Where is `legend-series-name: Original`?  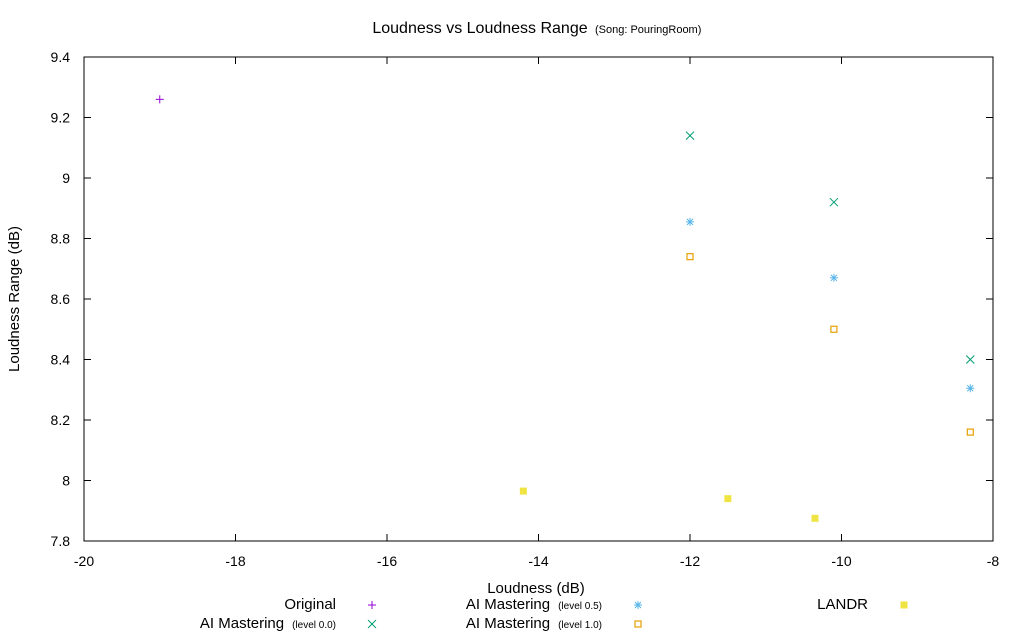
legend-series-name: Original is located at coordinates (310, 604).